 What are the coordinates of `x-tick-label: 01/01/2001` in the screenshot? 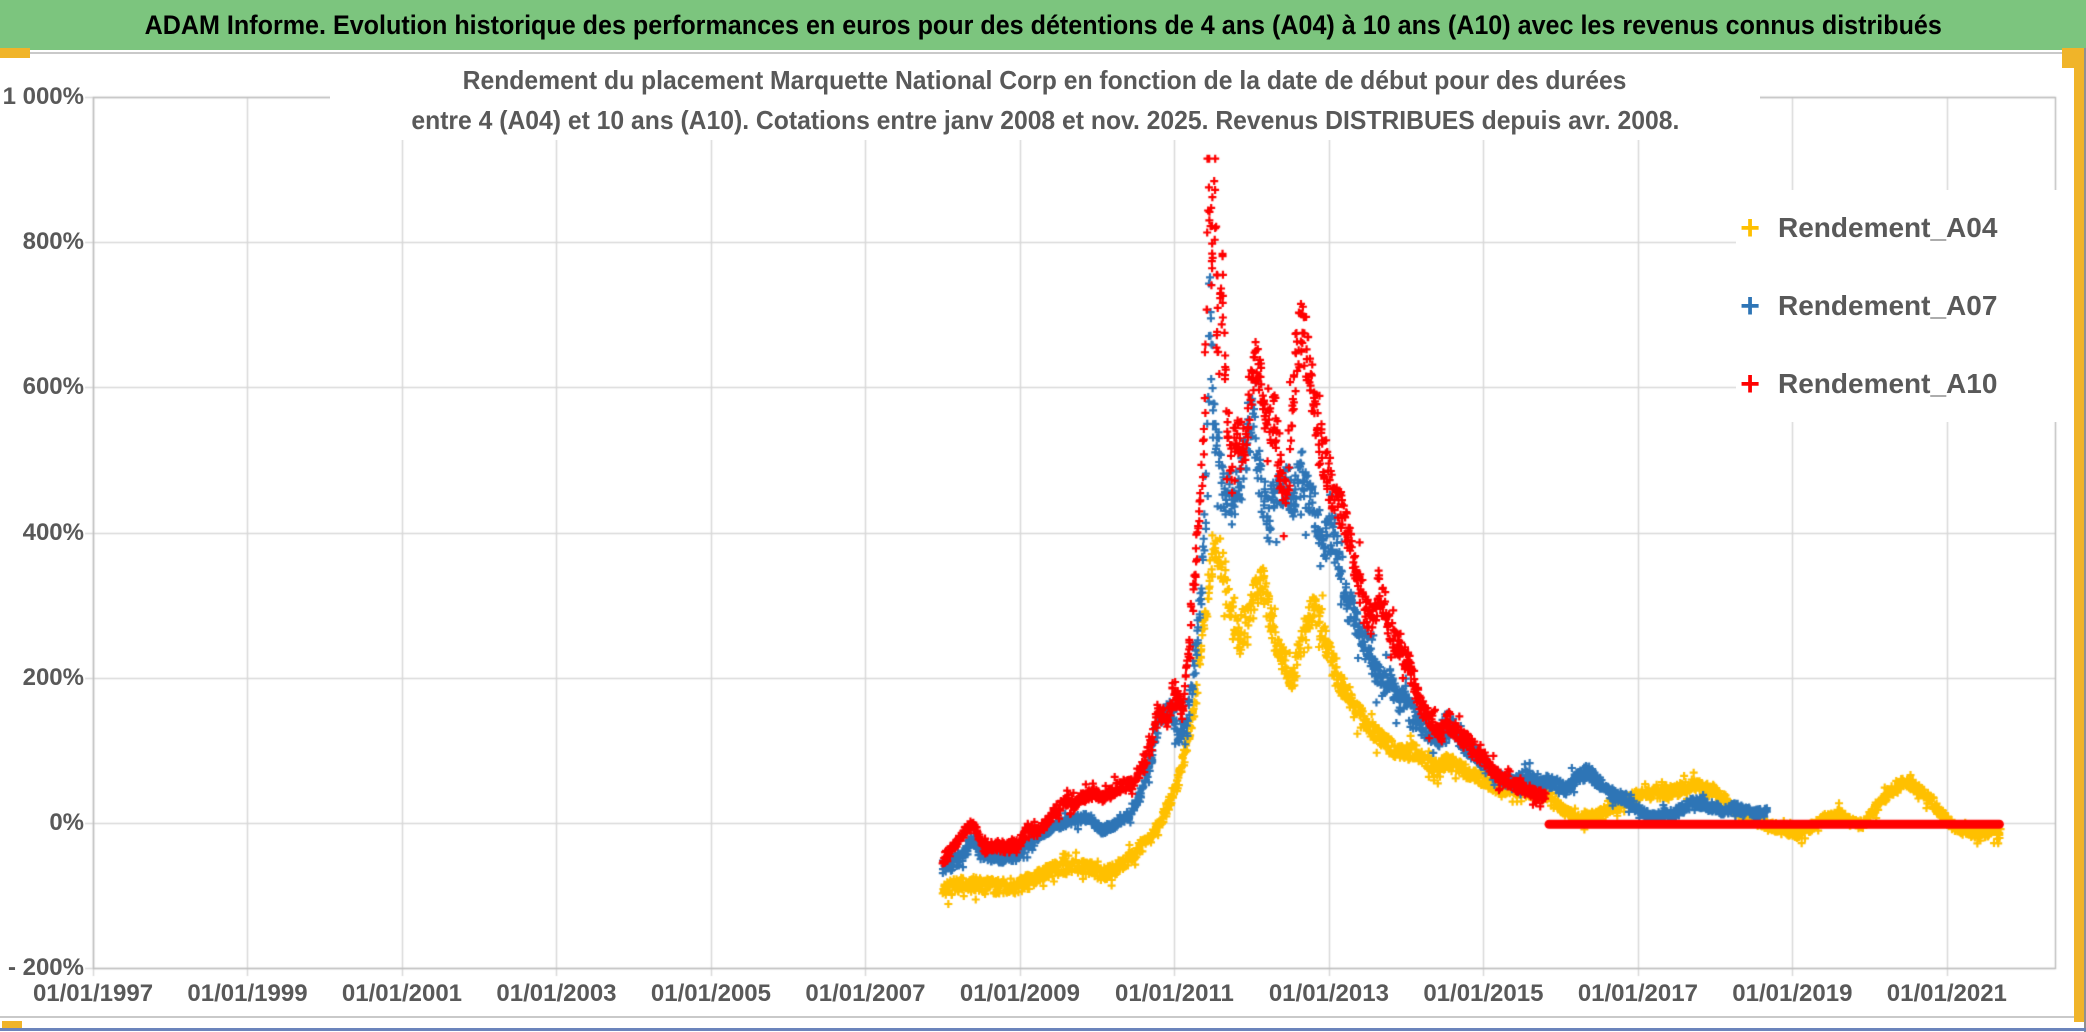 It's located at (402, 993).